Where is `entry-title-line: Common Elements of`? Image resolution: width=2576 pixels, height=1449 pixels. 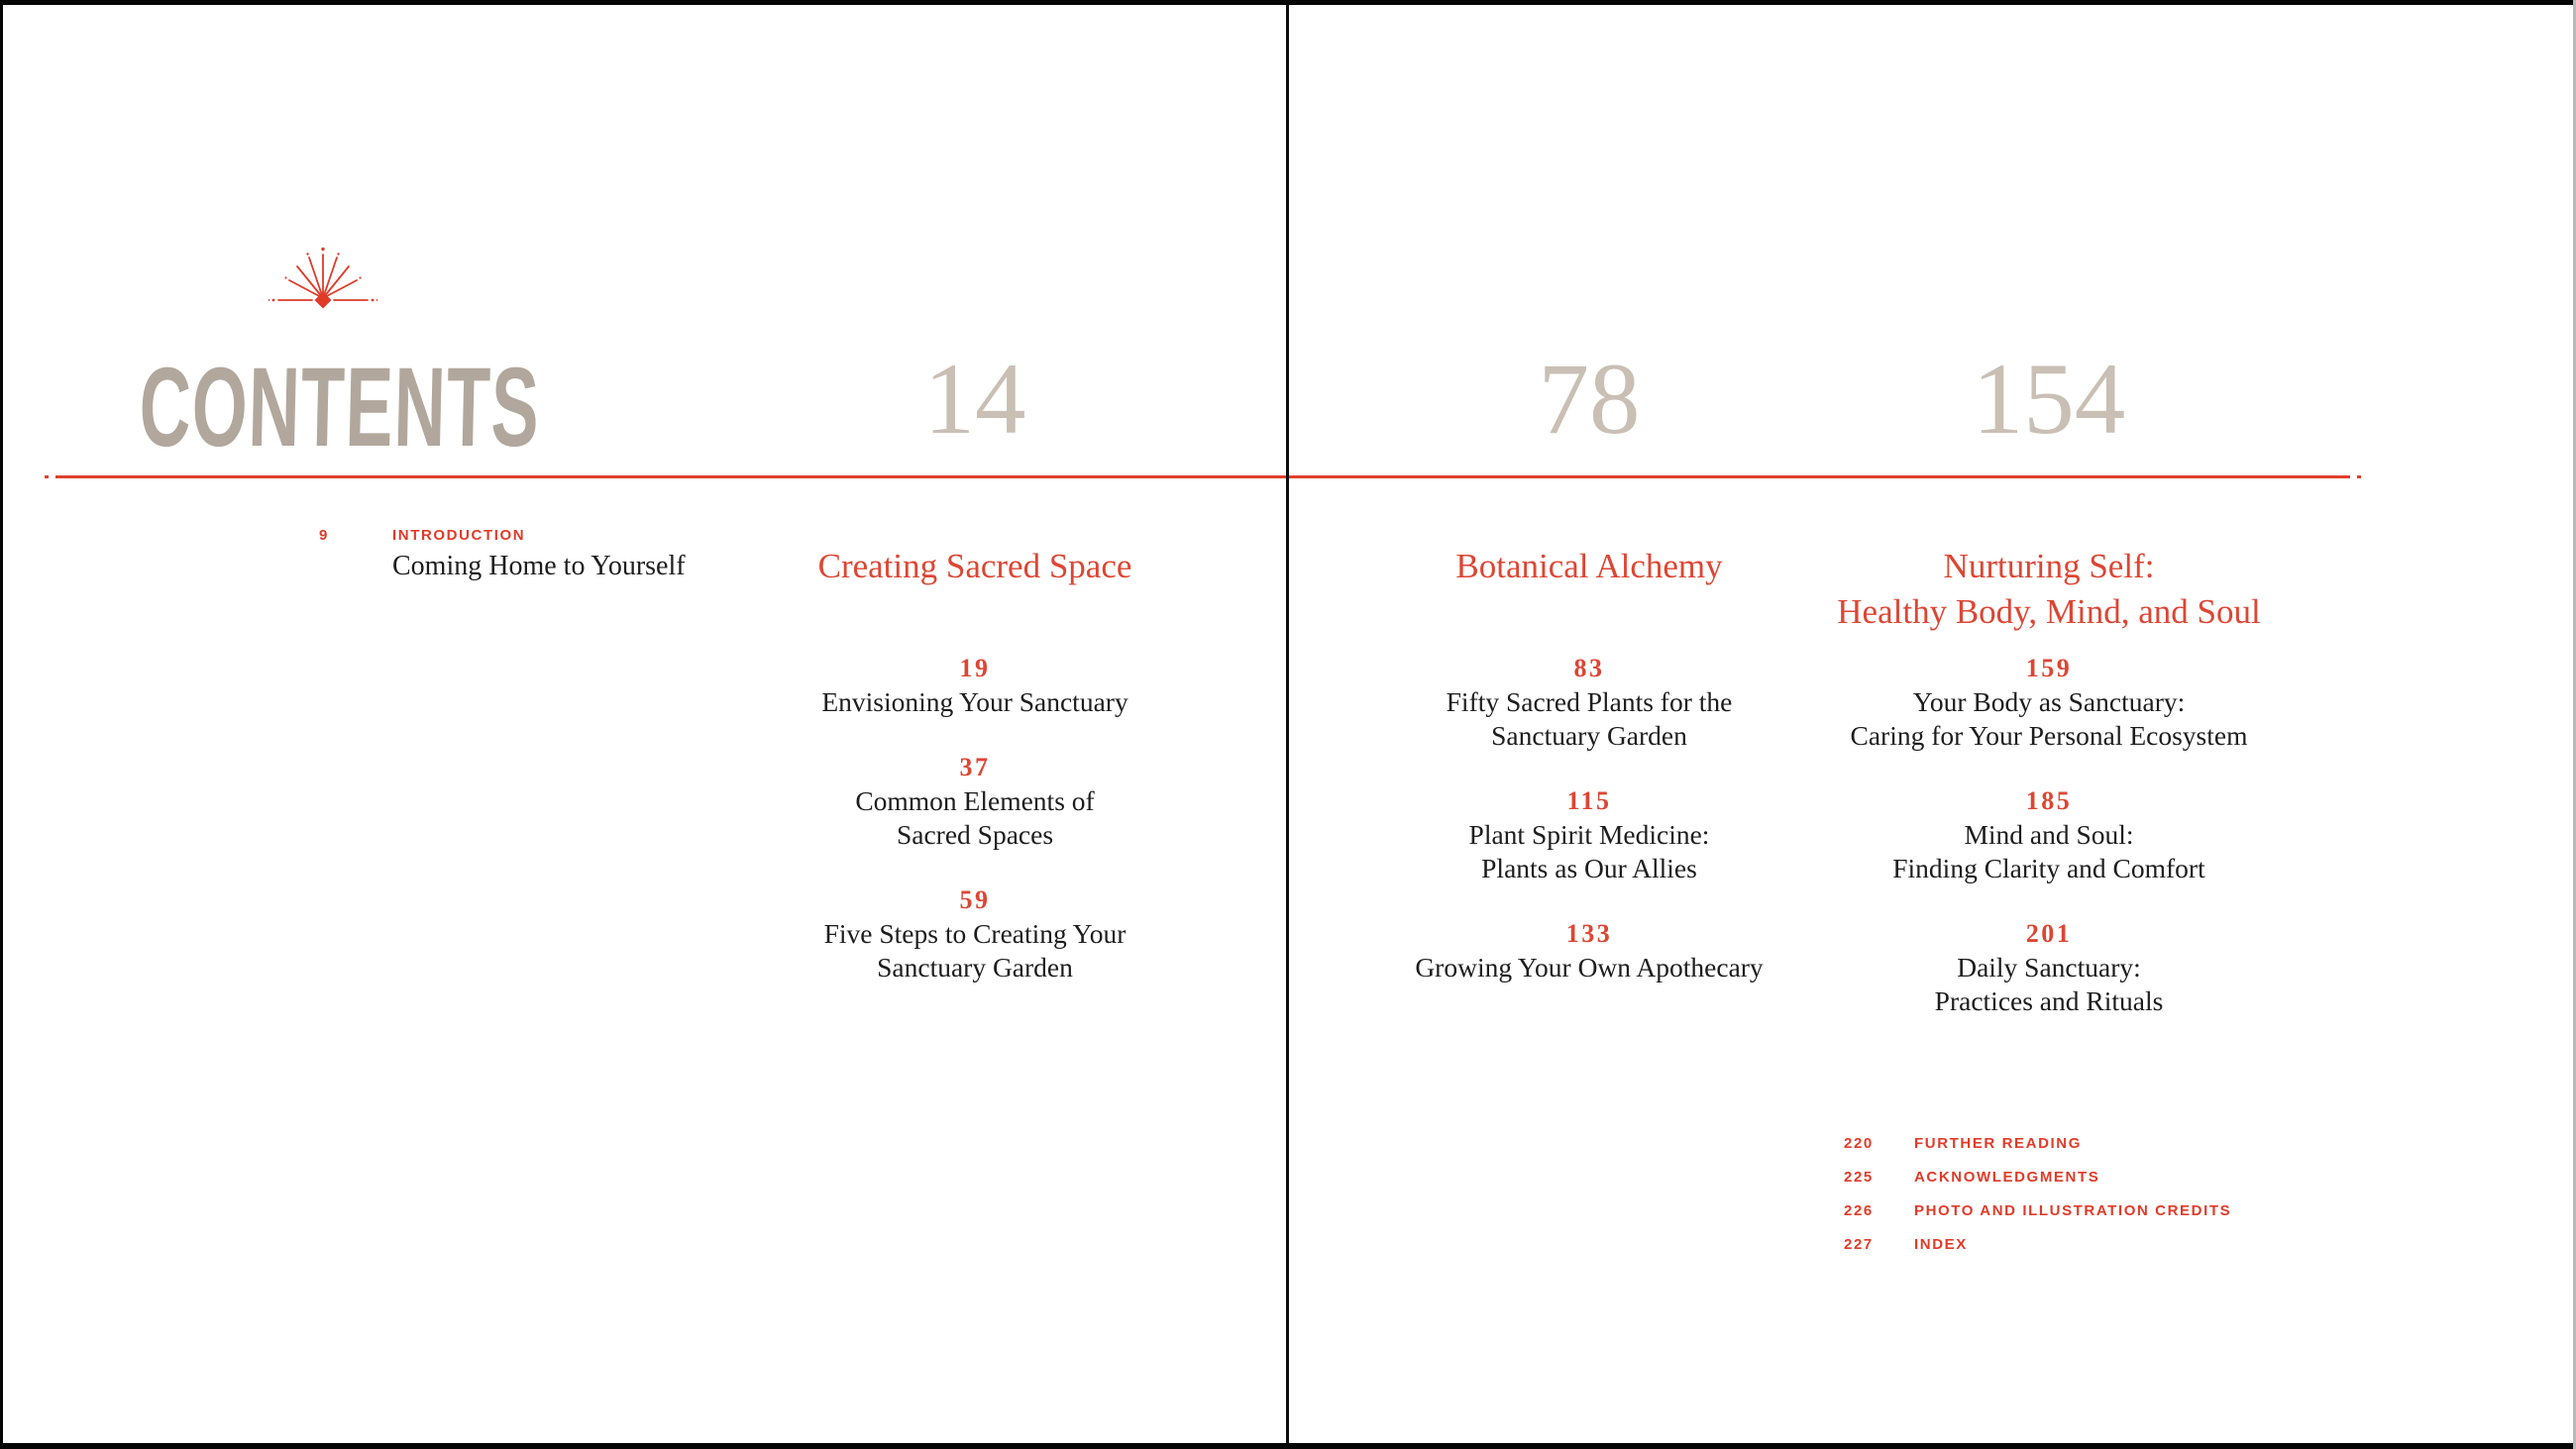
entry-title-line: Common Elements of is located at coordinates (975, 800).